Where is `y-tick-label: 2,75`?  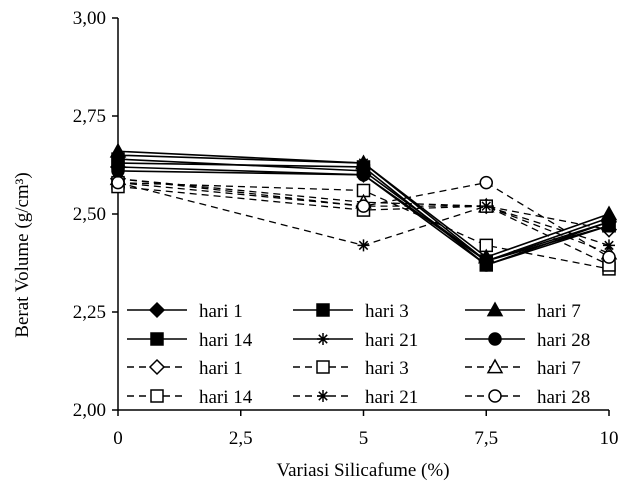 y-tick-label: 2,75 is located at coordinates (89, 116).